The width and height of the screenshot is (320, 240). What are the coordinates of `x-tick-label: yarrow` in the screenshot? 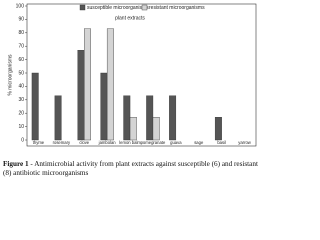 It's located at (245, 142).